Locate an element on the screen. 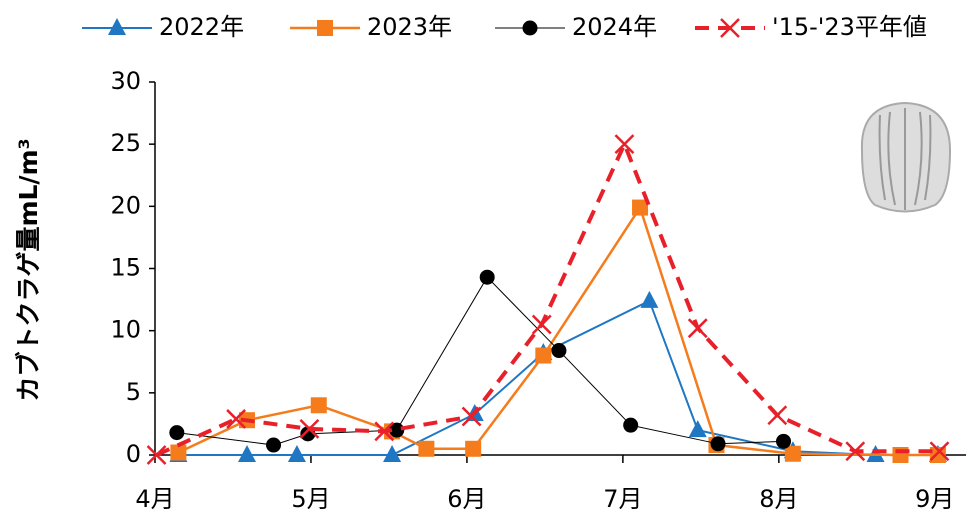  legend-item: '15-'23平年値 is located at coordinates (811, 27).